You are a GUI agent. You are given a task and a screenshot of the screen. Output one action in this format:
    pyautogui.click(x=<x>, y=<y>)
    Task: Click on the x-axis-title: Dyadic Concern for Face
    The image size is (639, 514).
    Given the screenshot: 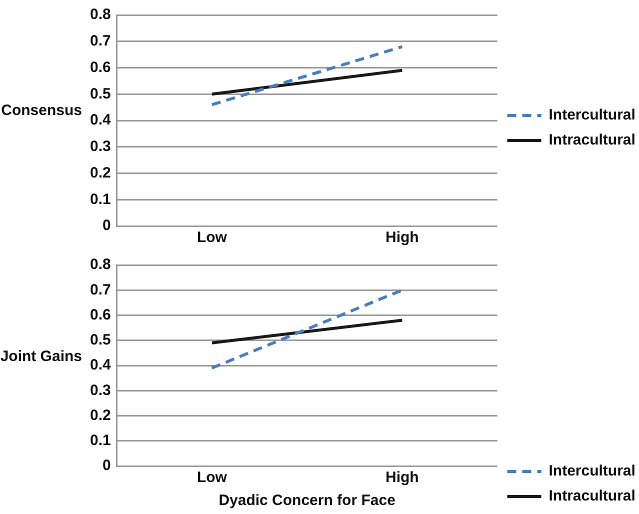 What is the action you would take?
    pyautogui.click(x=307, y=501)
    